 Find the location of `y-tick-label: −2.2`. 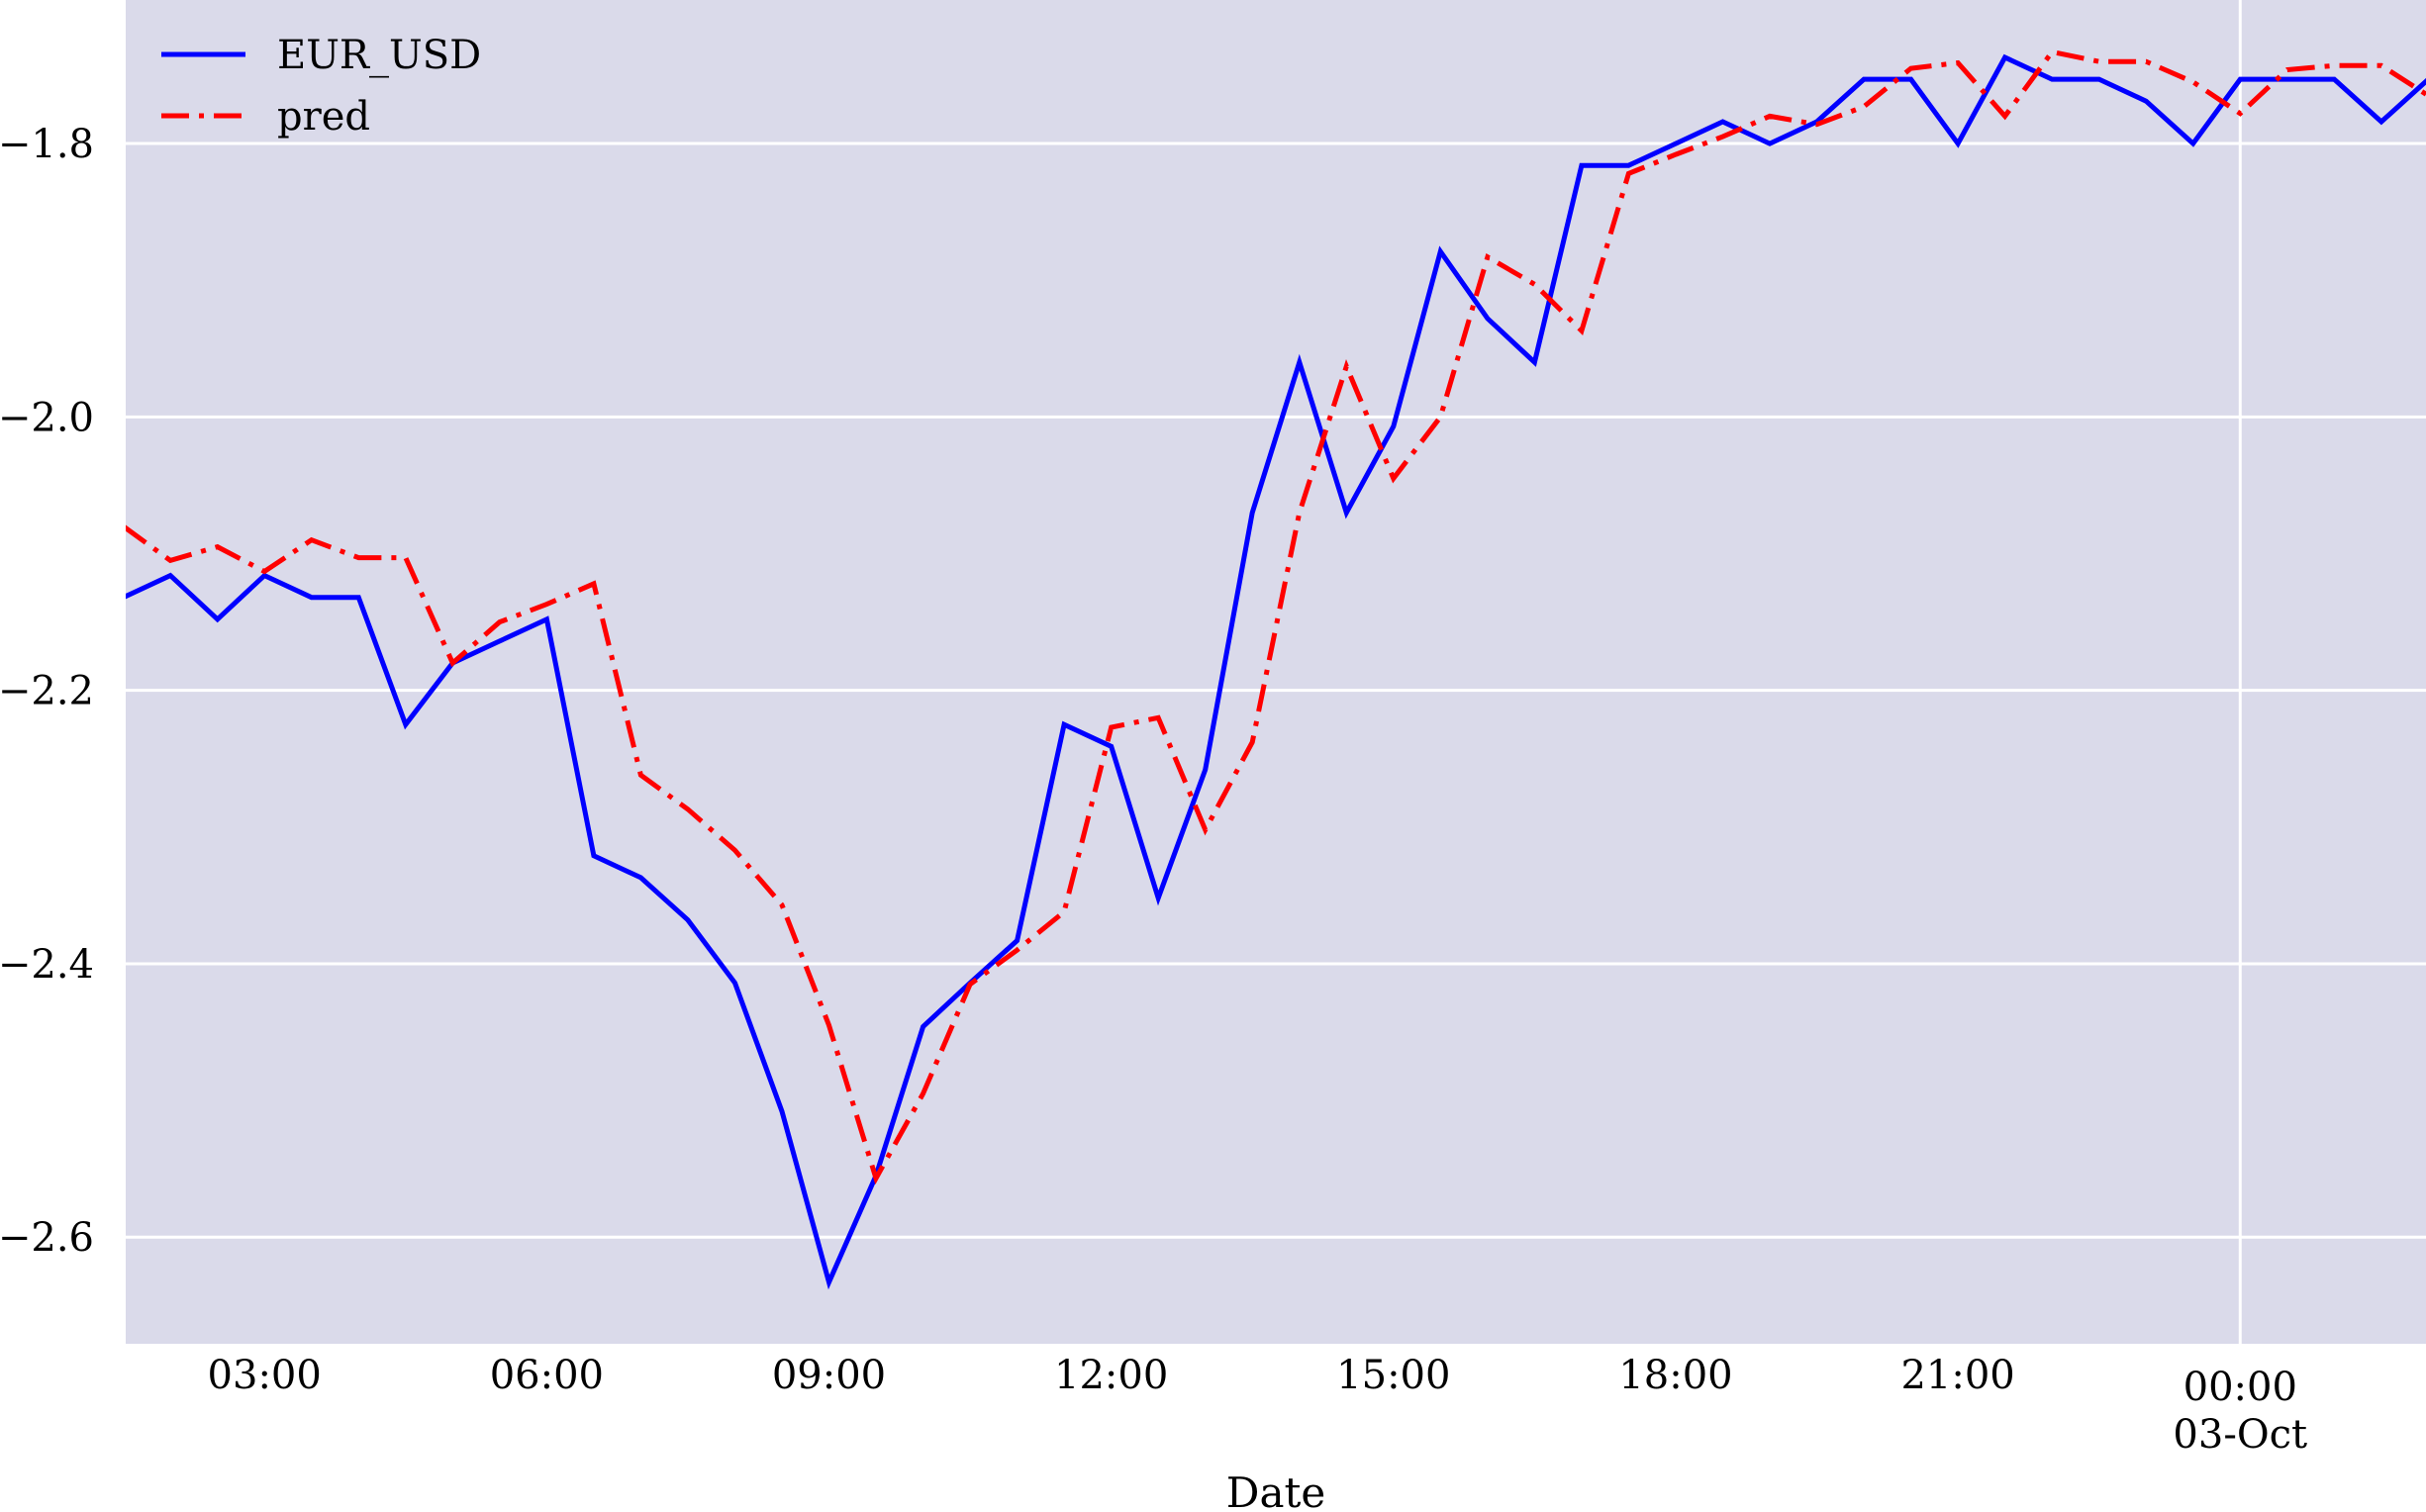

y-tick-label: −2.2 is located at coordinates (47, 691).